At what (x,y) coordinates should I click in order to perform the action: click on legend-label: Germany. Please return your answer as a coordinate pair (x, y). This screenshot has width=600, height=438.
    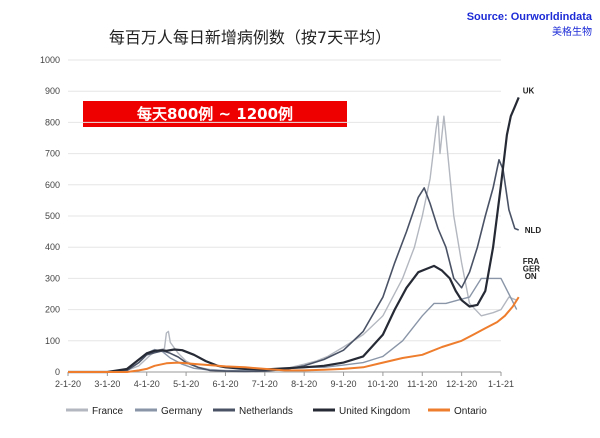
    Looking at the image, I should click on (181, 411).